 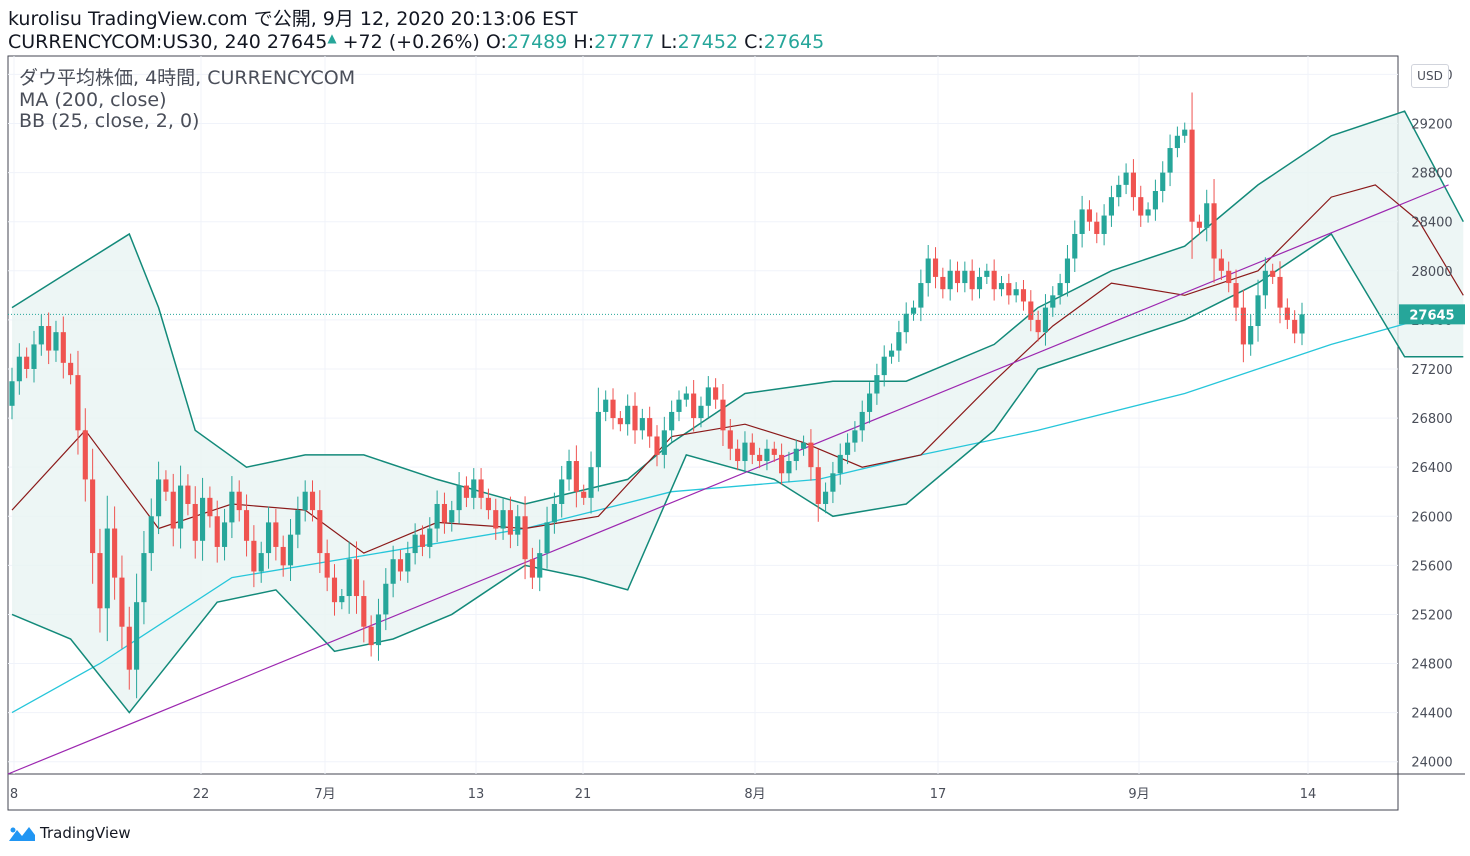 What do you see at coordinates (201, 794) in the screenshot?
I see `time-tick-label: 22` at bounding box center [201, 794].